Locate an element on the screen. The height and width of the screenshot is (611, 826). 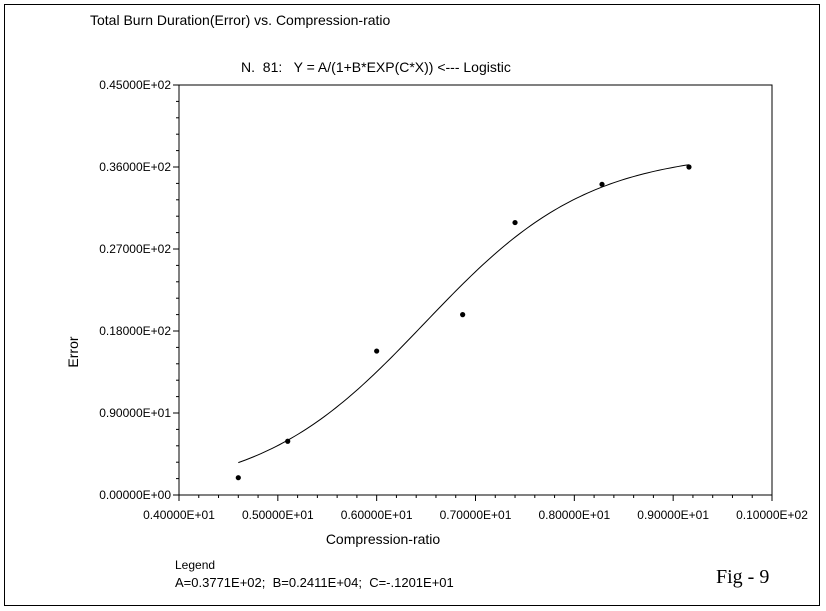
x-tick-label: 0.40000E+01 is located at coordinates (179, 515).